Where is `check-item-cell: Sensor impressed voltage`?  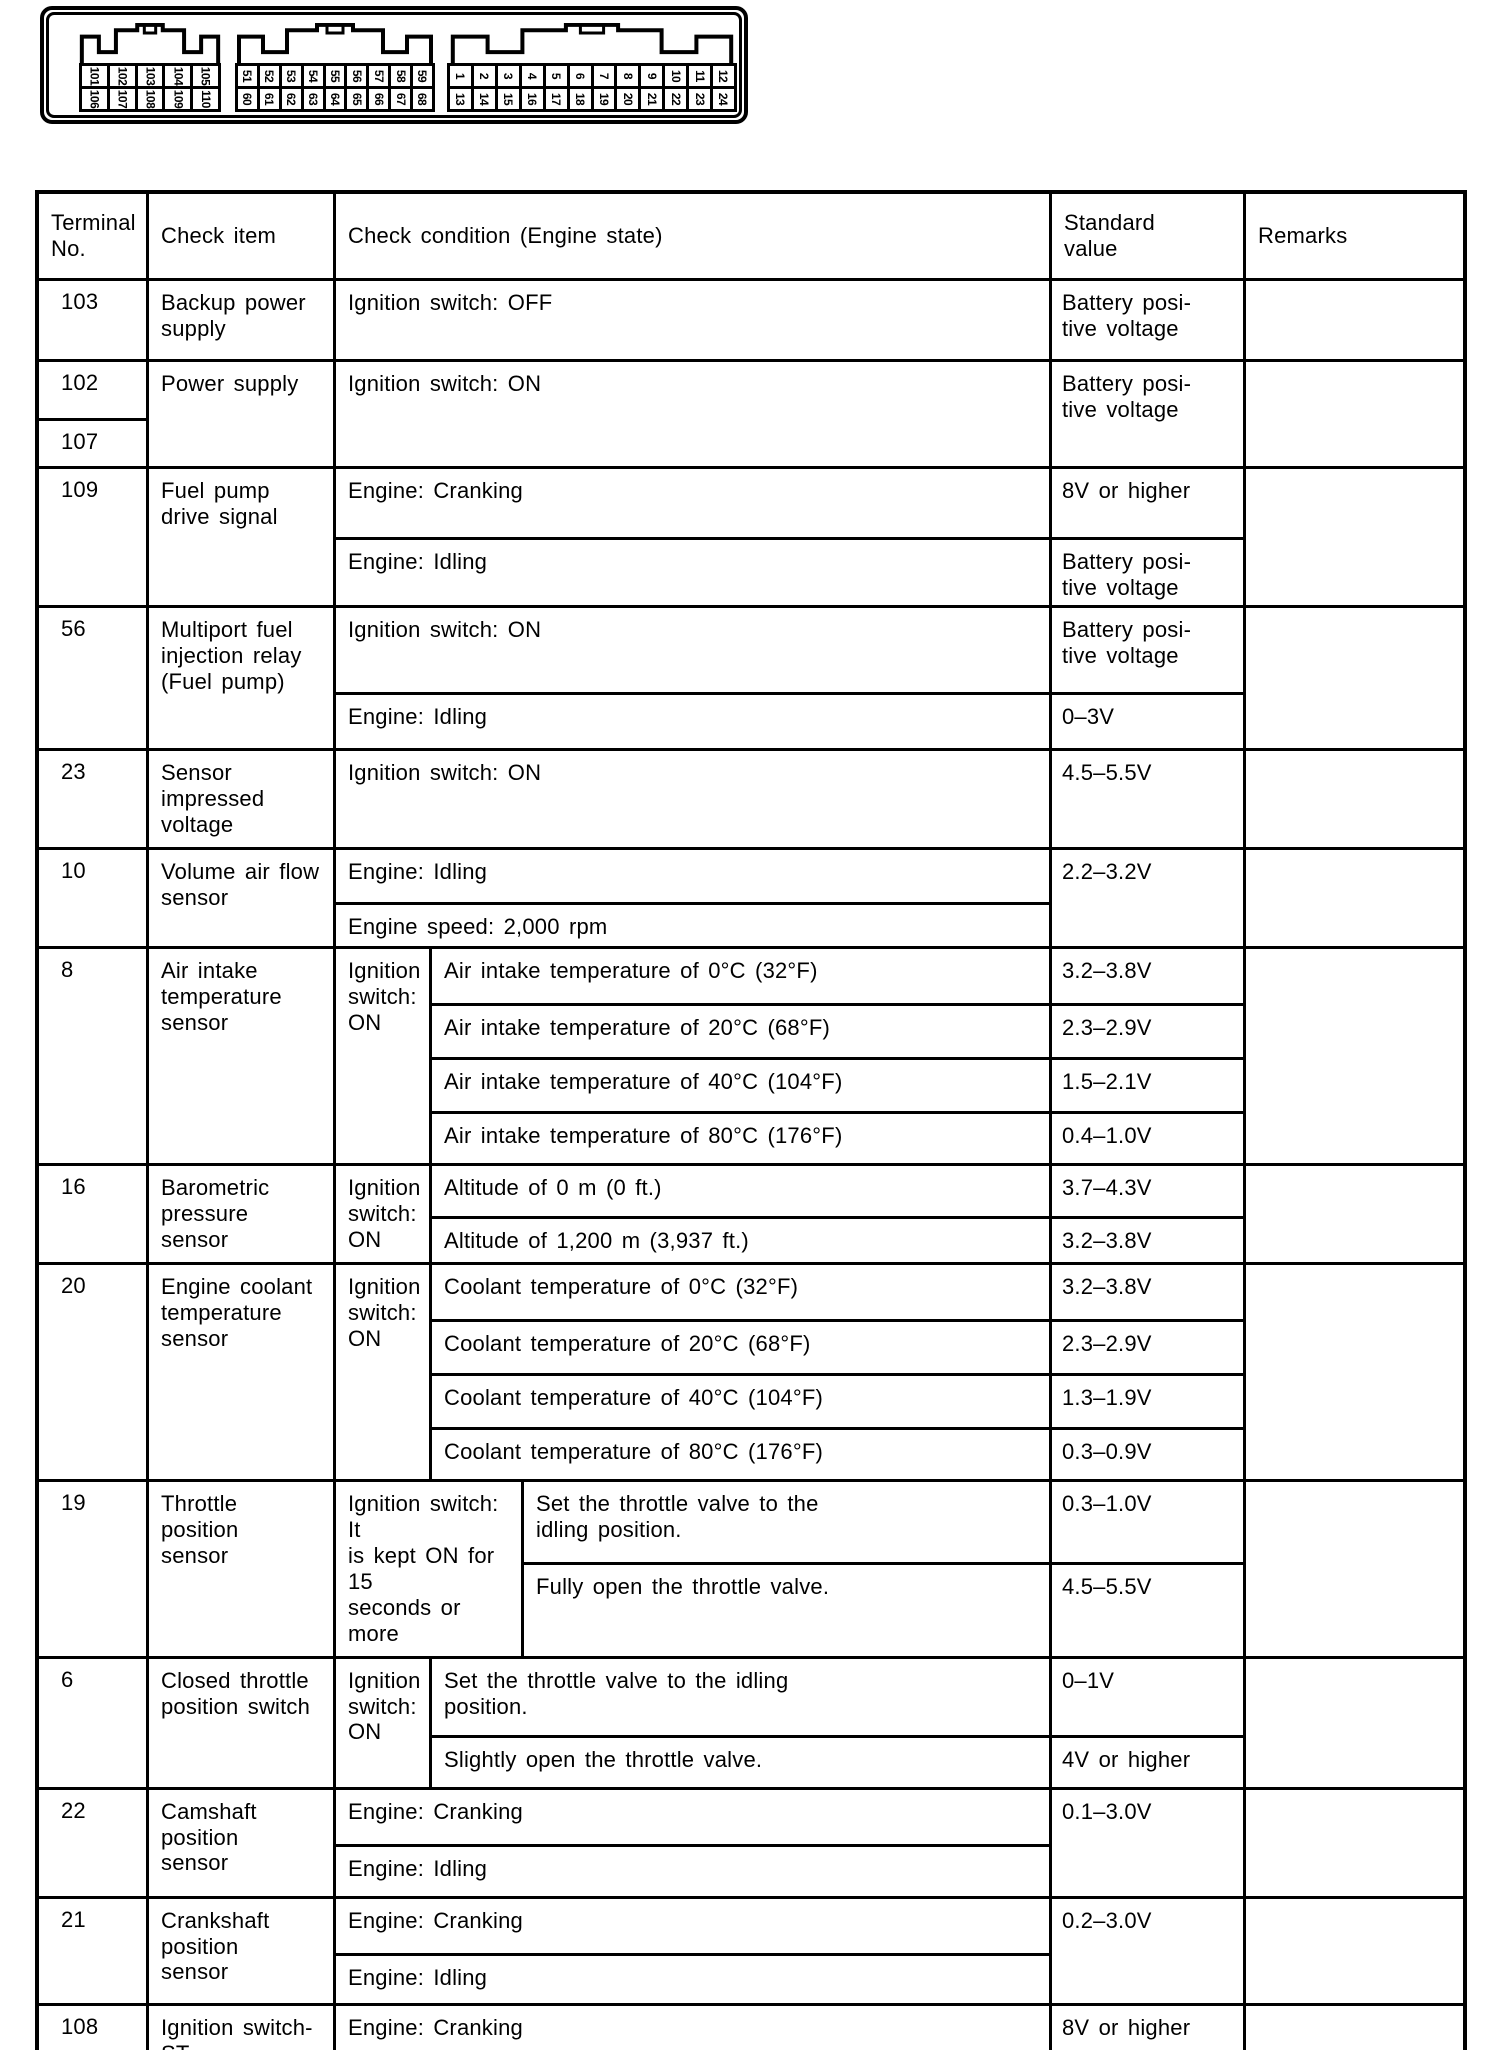
check-item-cell: Sensor impressed voltage is located at coordinates (213, 798).